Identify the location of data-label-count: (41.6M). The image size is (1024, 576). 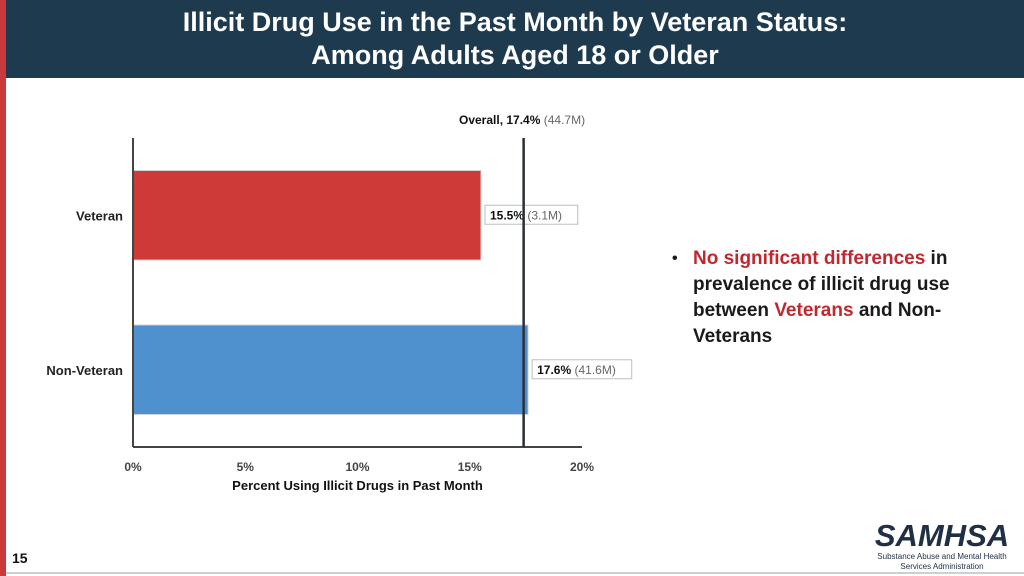
(594, 370).